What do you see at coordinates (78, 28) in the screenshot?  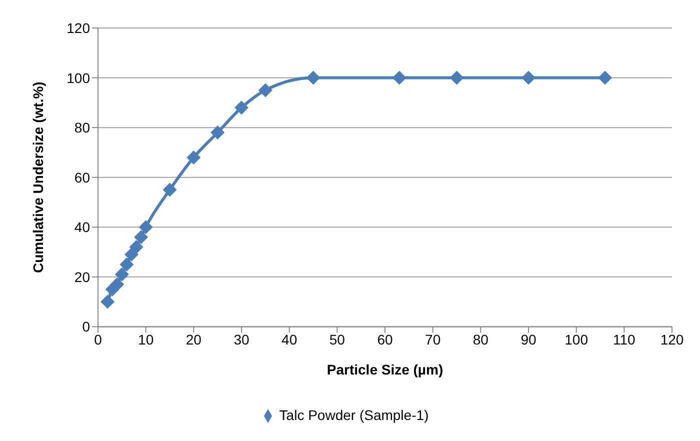 I see `y-tick-label: 120` at bounding box center [78, 28].